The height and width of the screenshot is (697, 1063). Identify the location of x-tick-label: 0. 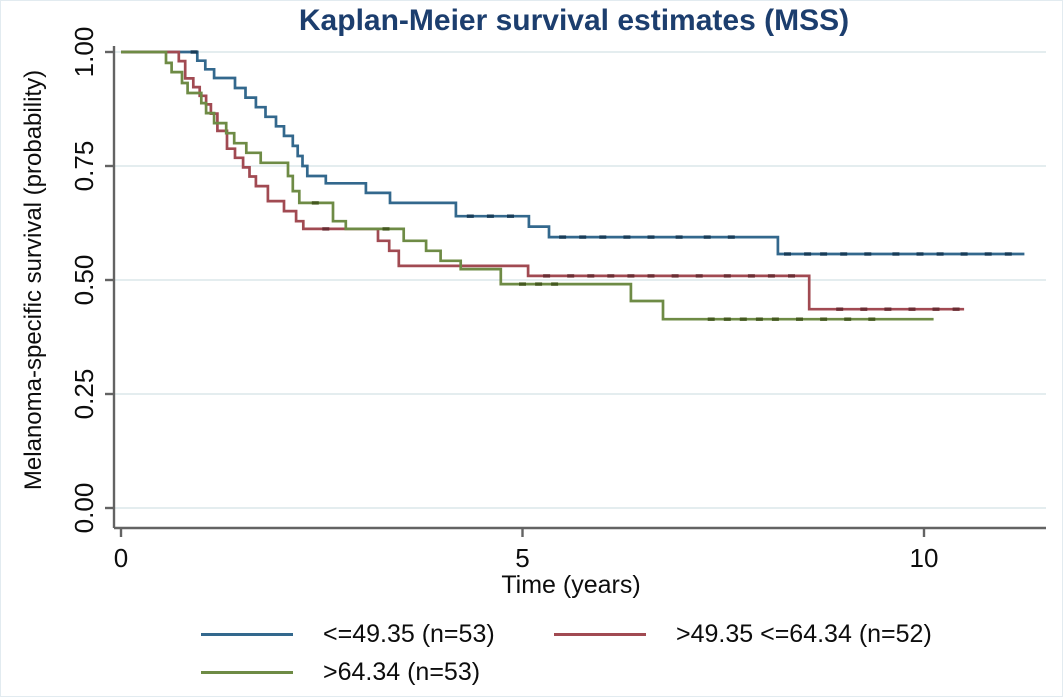
(121, 558).